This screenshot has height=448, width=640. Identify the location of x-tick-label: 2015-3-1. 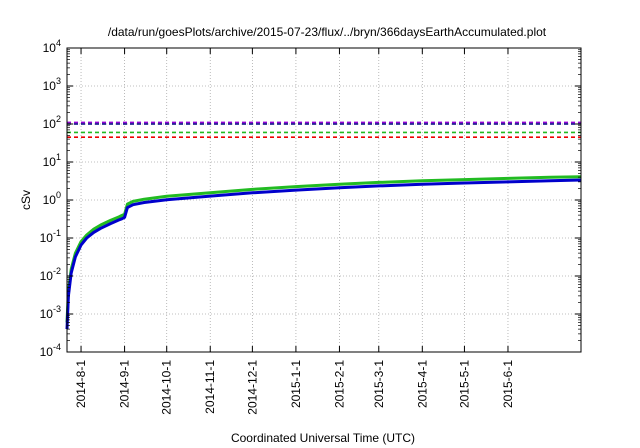
(379, 384).